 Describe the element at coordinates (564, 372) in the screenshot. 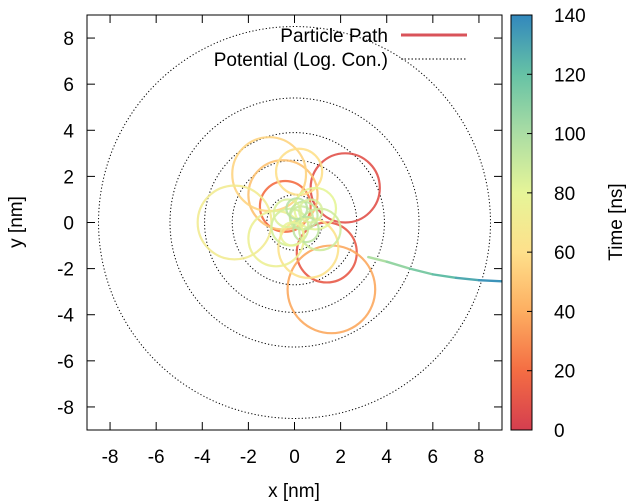

I see `colorbar-tick-label: 20` at that location.